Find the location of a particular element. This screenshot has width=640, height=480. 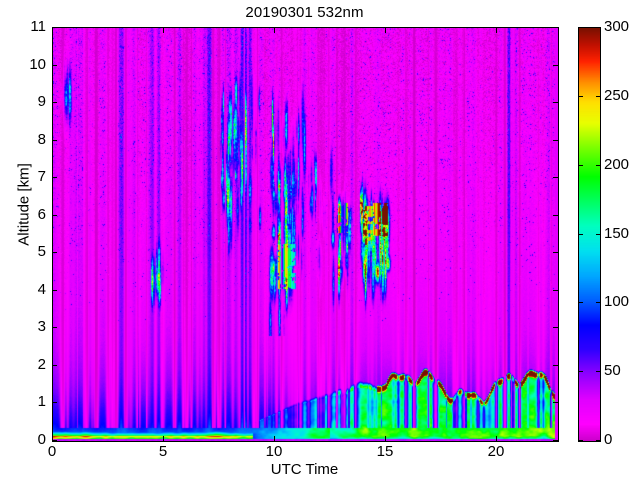

y-tick-label: 6 is located at coordinates (41, 214).